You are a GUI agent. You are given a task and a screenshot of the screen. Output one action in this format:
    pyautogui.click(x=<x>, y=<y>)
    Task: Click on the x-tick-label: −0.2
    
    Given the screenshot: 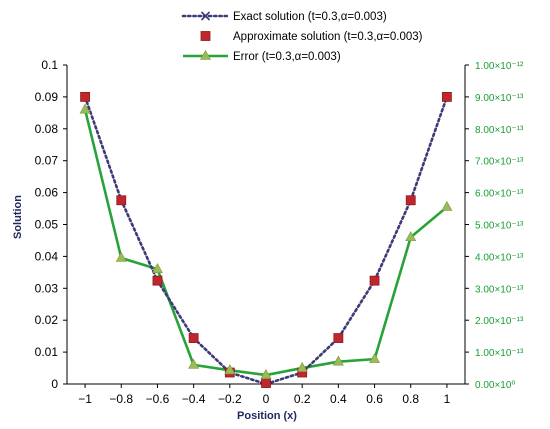 What is the action you would take?
    pyautogui.click(x=230, y=399)
    